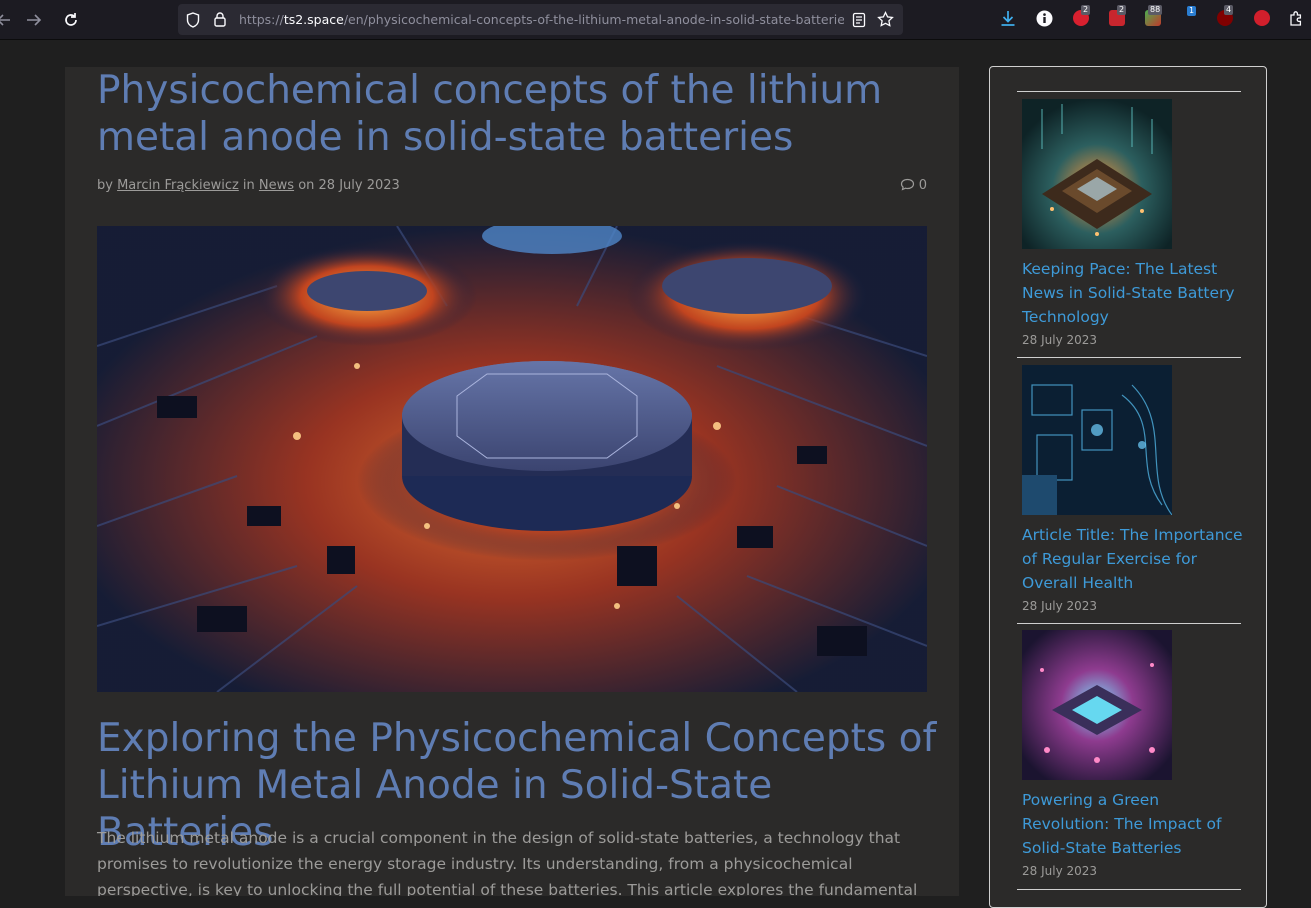 This screenshot has height=908, width=1311. Describe the element at coordinates (1008, 20) in the screenshot. I see `download-icon` at that location.